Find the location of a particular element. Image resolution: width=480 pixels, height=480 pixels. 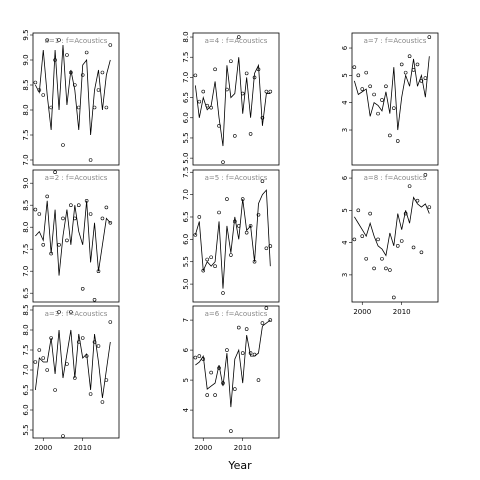

y-tick-label: 3 is located at coordinates (345, 130).